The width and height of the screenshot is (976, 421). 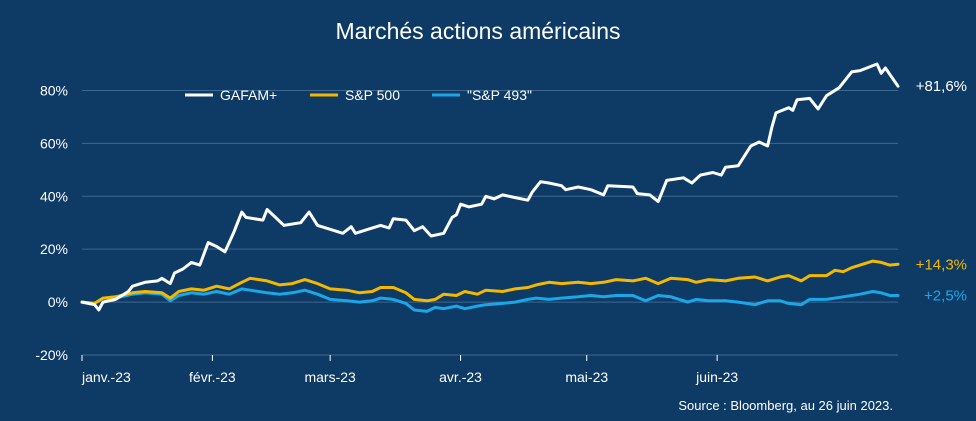 What do you see at coordinates (941, 86) in the screenshot?
I see `end-value-label: +81,6%` at bounding box center [941, 86].